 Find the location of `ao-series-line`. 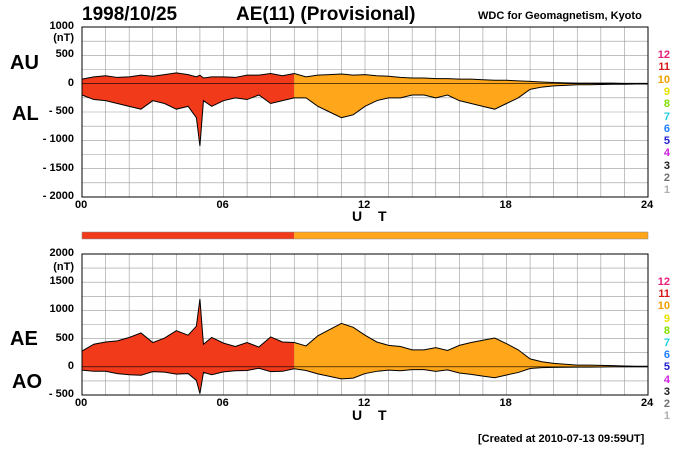

ao-series-line is located at coordinates (364, 380).